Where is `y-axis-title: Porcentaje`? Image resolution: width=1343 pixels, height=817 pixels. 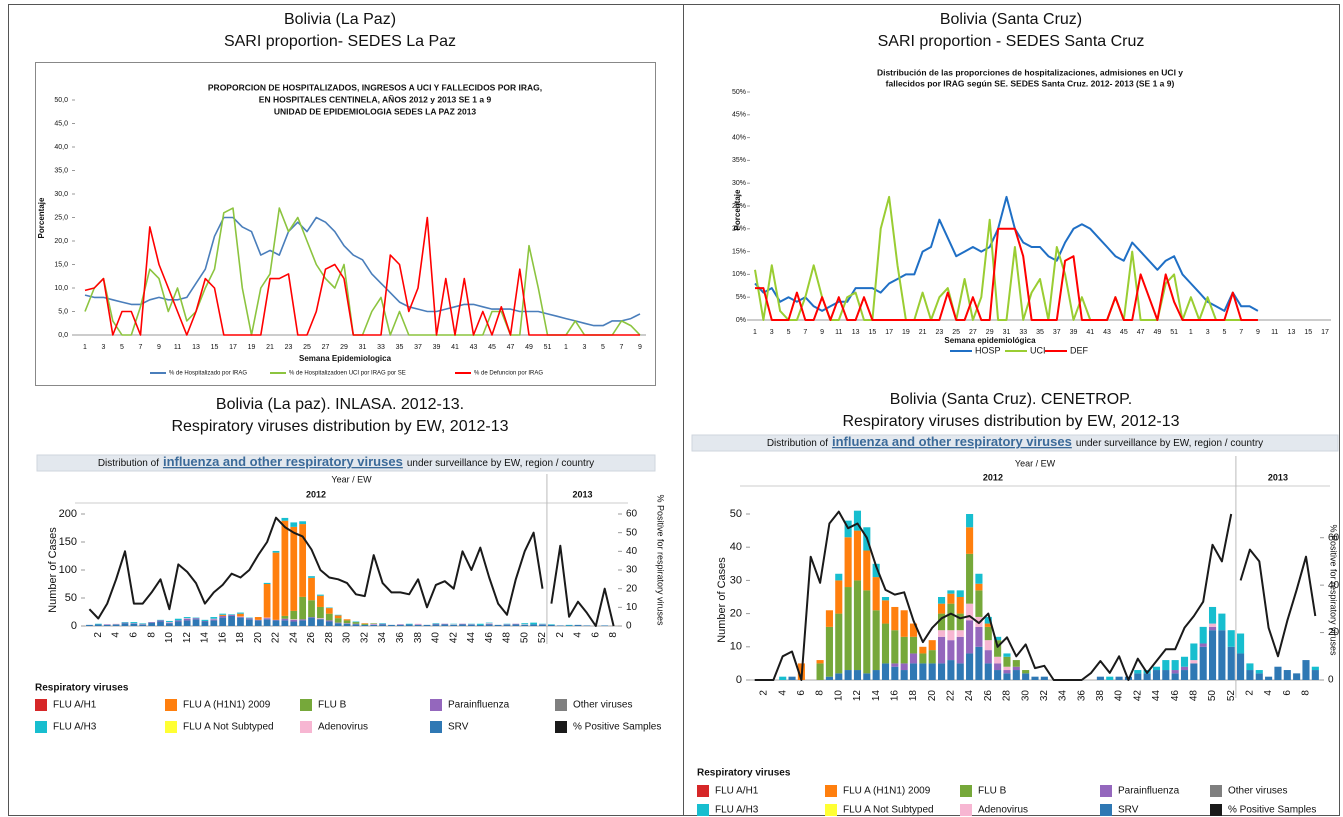
y-axis-title: Porcentaje is located at coordinates (737, 209).